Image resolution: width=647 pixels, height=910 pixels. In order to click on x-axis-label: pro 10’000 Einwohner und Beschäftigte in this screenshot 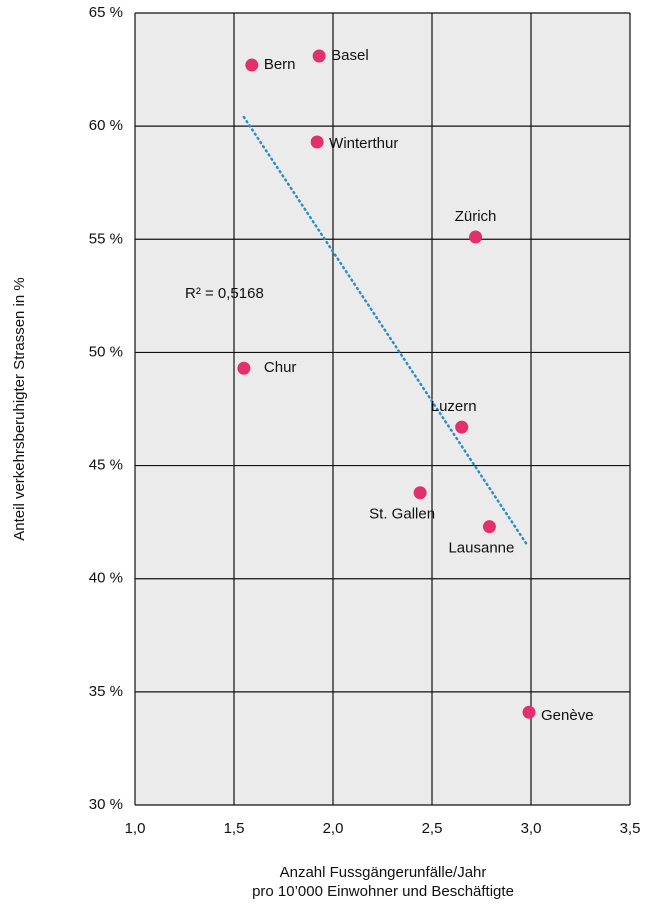, I will do `click(383, 891)`.